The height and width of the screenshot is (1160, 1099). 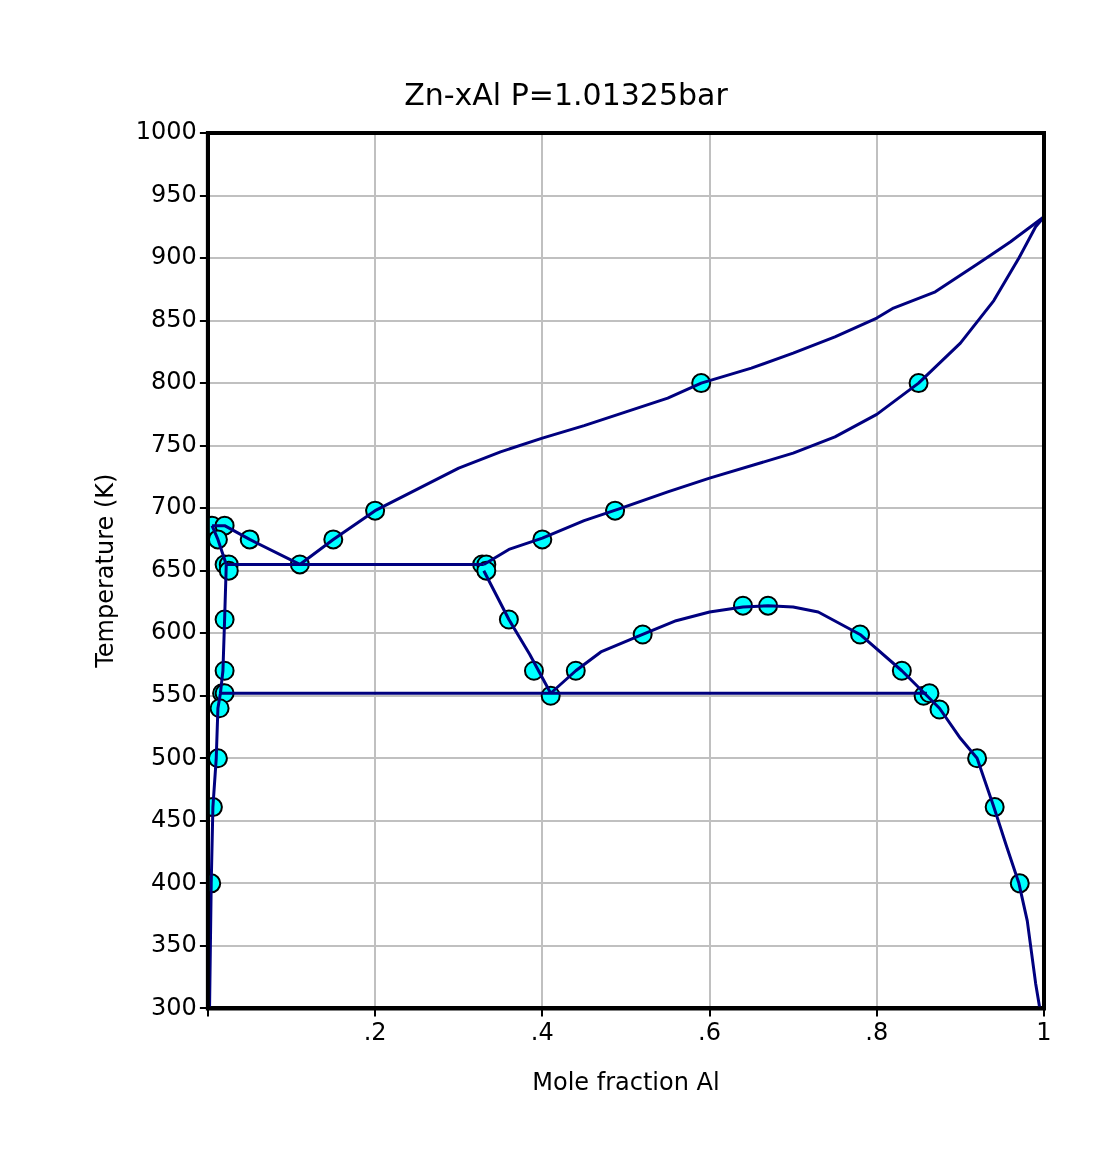 I want to click on x-tick-label: .2, so click(x=375, y=1032).